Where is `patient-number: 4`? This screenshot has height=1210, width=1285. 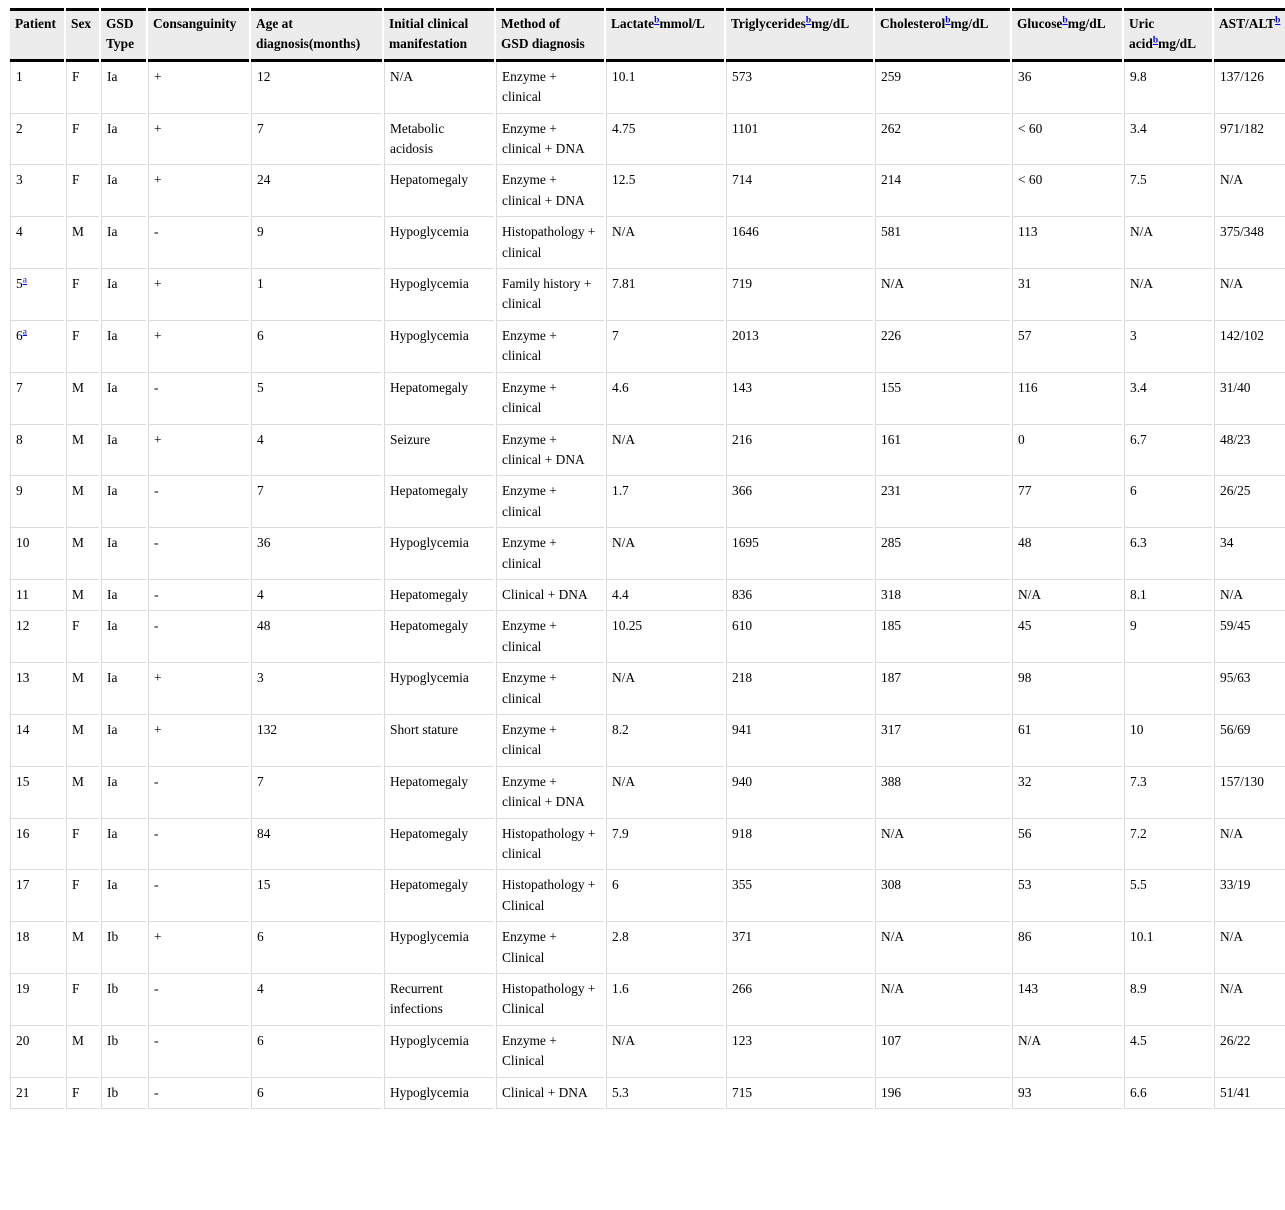 patient-number: 4 is located at coordinates (19, 232).